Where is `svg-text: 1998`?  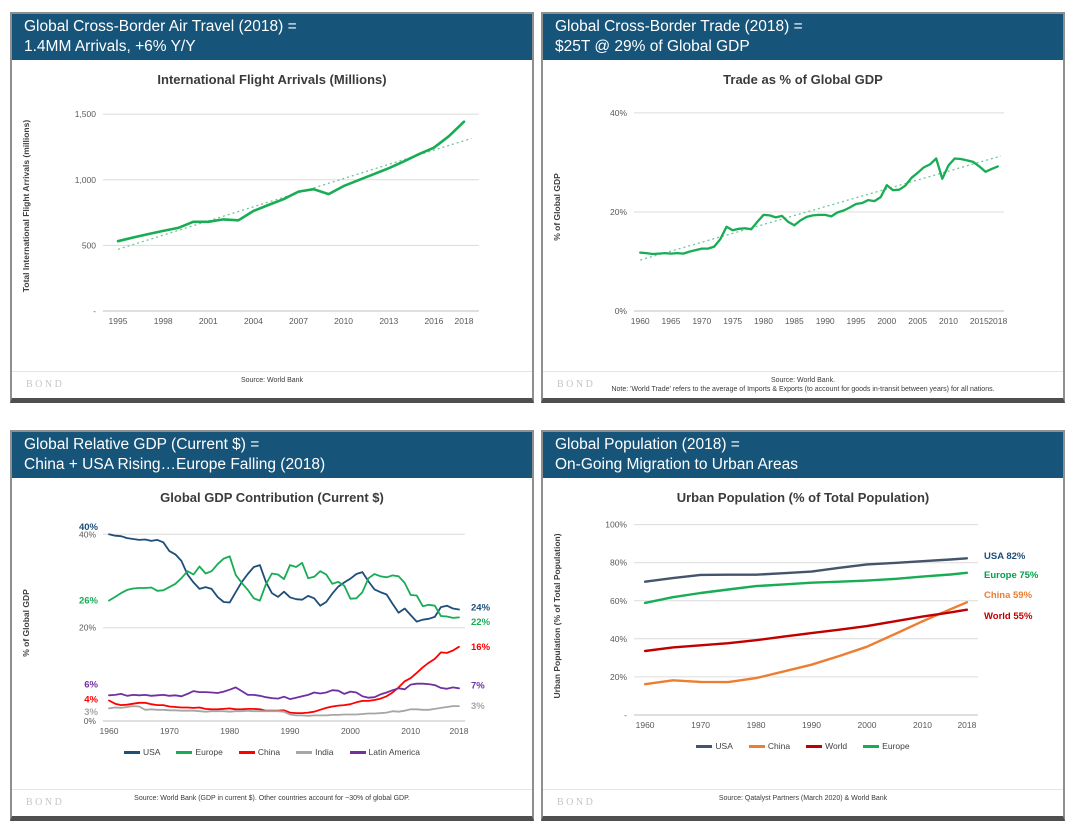
svg-text: 1998 is located at coordinates (163, 321).